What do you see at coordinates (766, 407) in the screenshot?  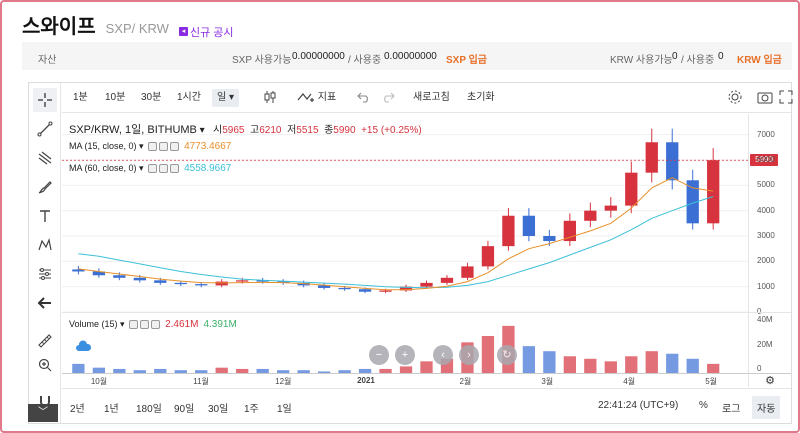 I see `auto-toggle: 자동` at bounding box center [766, 407].